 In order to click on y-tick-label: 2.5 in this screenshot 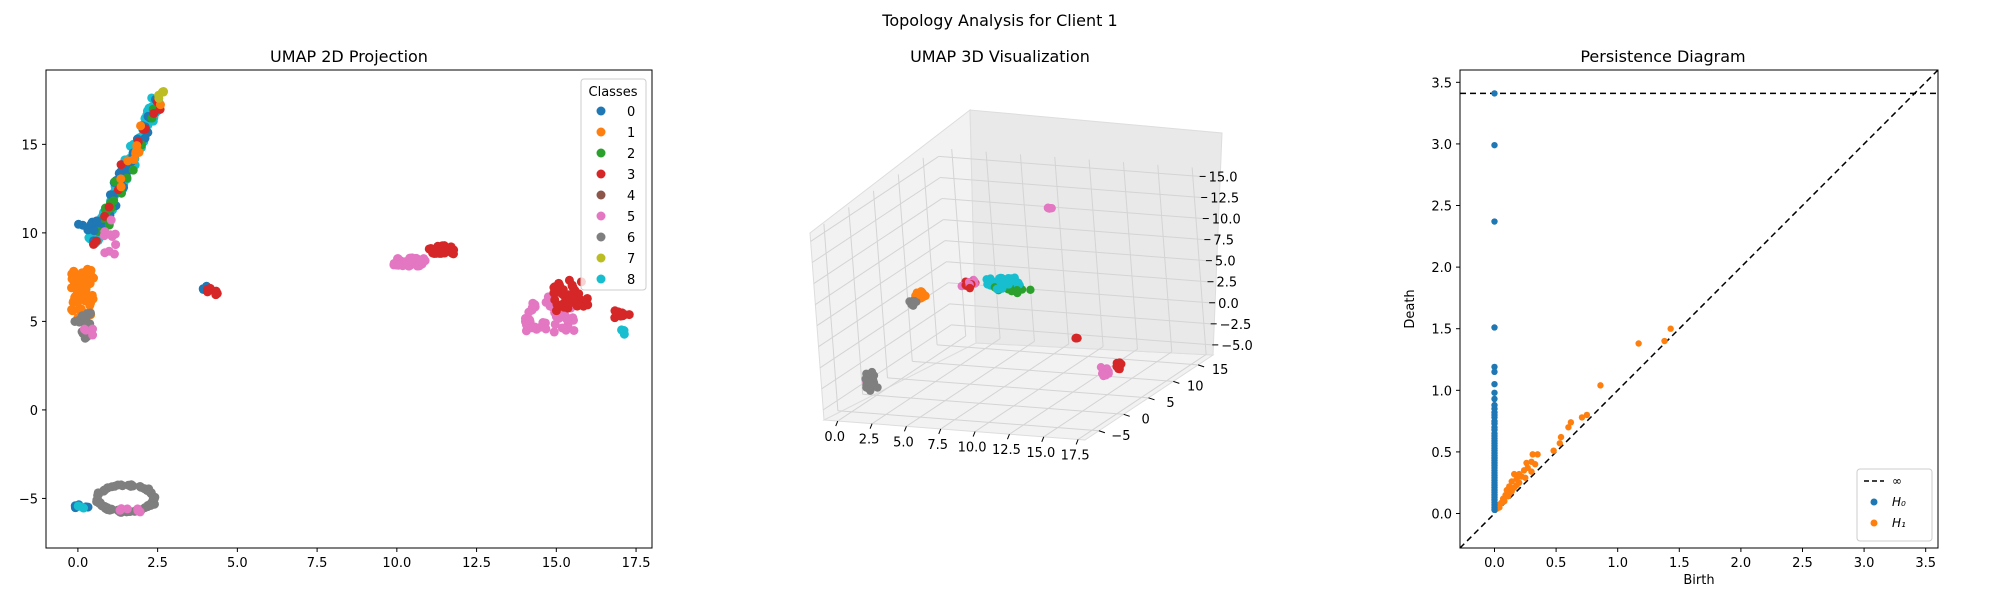, I will do `click(1441, 207)`.